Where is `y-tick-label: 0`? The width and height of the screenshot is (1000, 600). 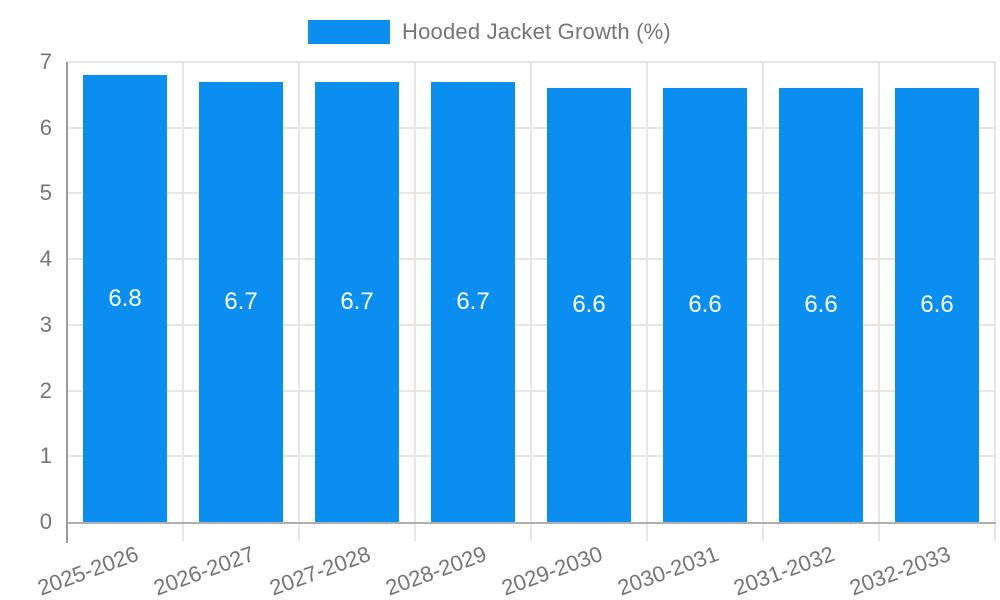
y-tick-label: 0 is located at coordinates (45, 521).